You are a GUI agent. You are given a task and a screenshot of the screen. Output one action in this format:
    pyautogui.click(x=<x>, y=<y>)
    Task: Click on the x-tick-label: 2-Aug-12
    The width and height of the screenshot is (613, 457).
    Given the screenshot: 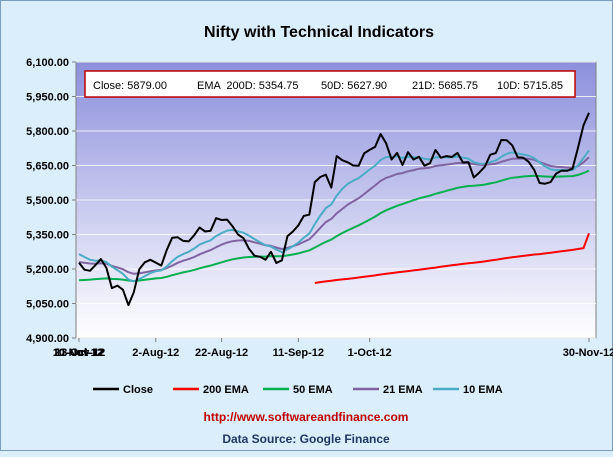 What is the action you would take?
    pyautogui.click(x=155, y=353)
    